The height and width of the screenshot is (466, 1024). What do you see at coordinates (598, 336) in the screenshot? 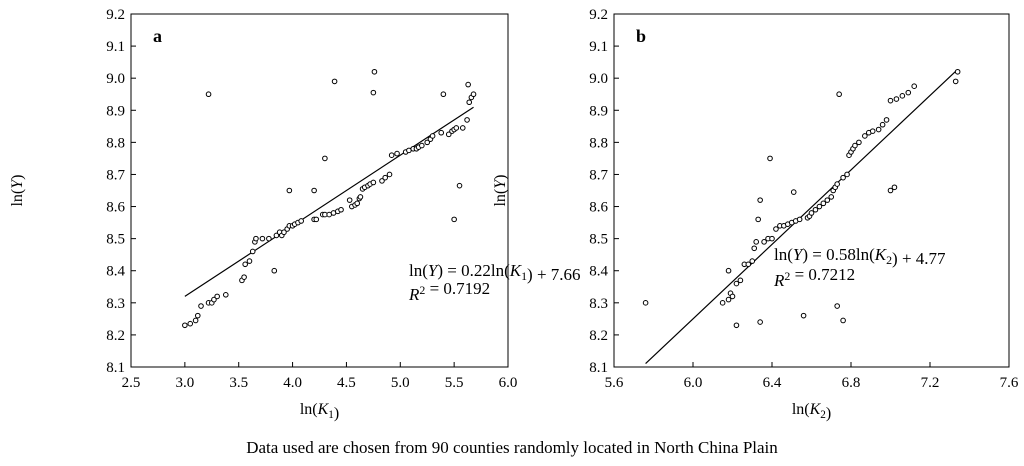
I see `y-tick-label: 8.2` at bounding box center [598, 336].